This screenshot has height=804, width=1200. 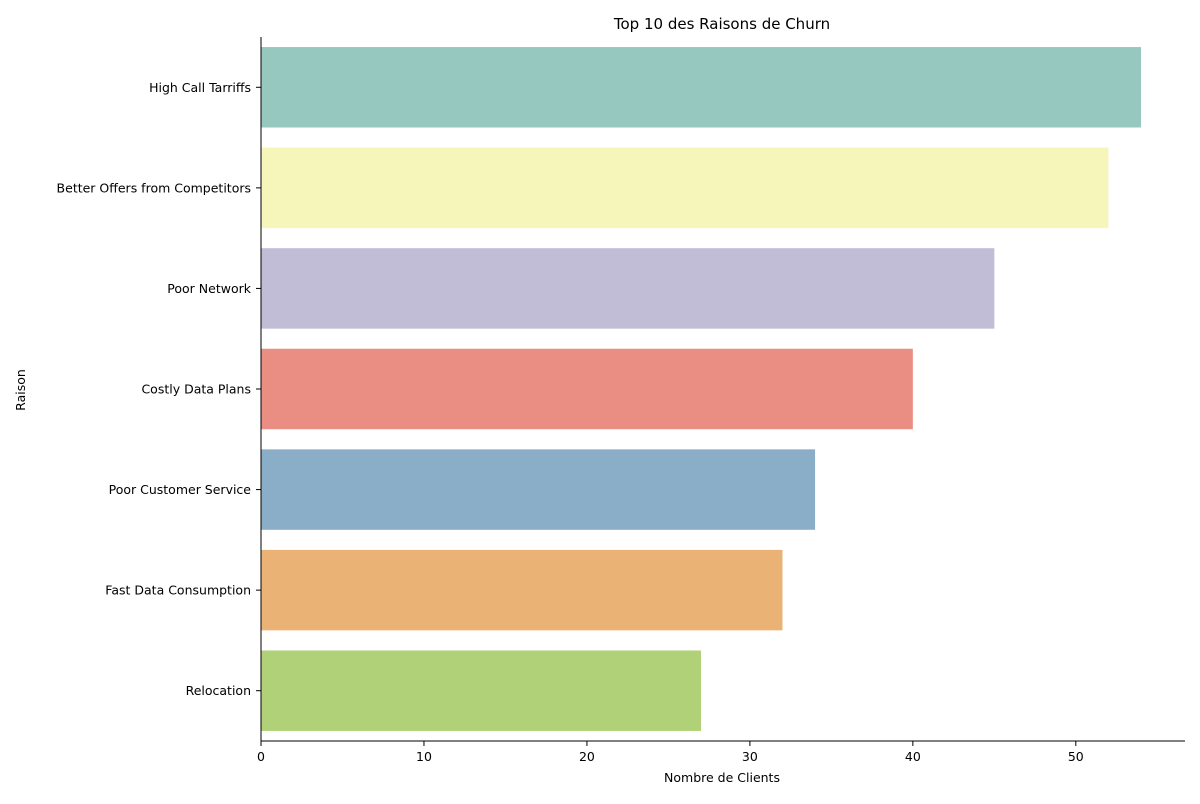 What do you see at coordinates (721, 24) in the screenshot?
I see `chart-title: Top 10 des Raisons de Churn` at bounding box center [721, 24].